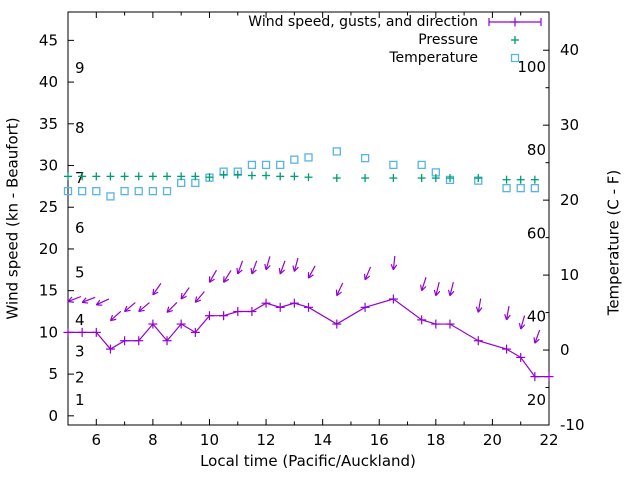 This screenshot has height=480, width=640. I want to click on left-y-axis-title: Wind speed (kn - Beaufort), so click(12, 218).